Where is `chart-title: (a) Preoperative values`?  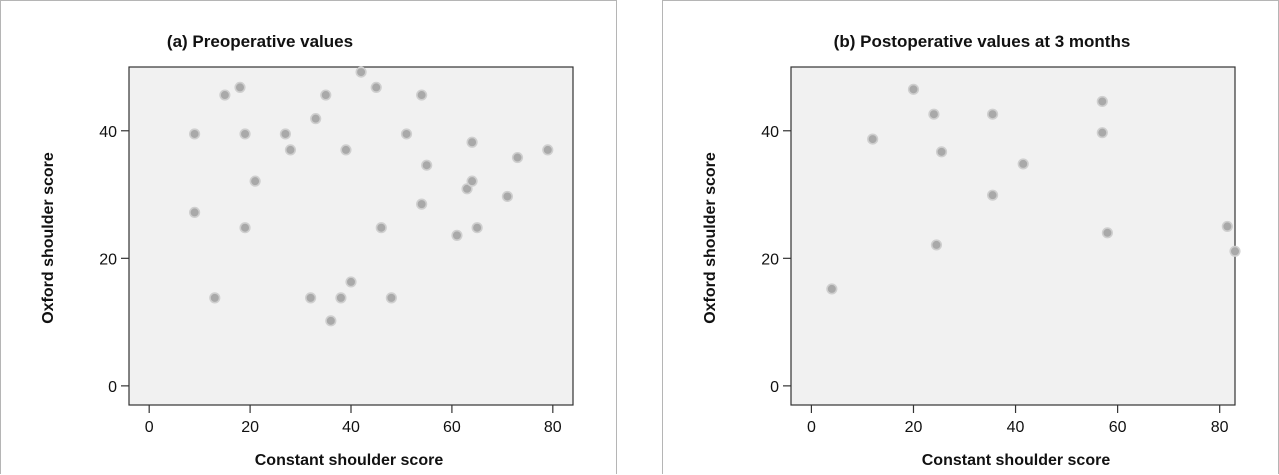
chart-title: (a) Preoperative values is located at coordinates (260, 41).